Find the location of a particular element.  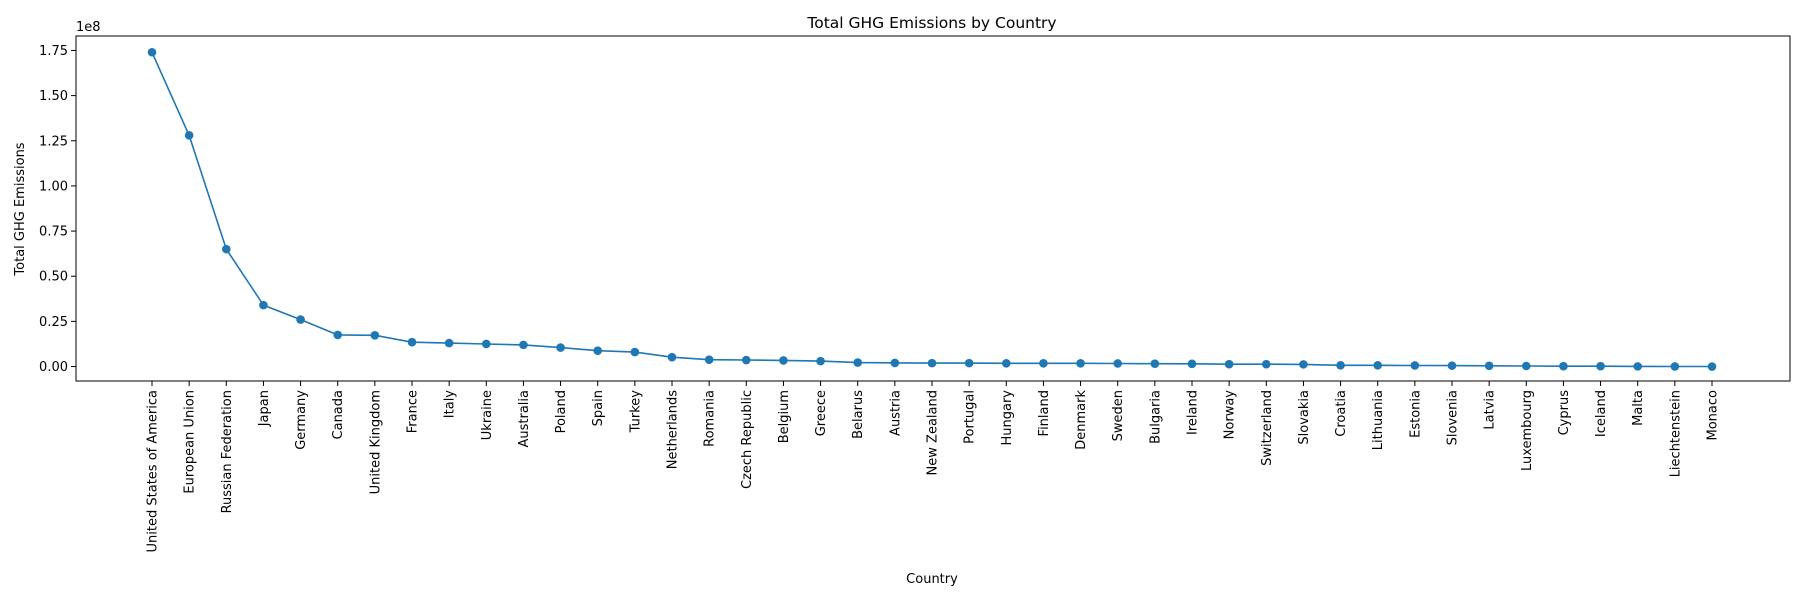

x-tick-label: Latvia is located at coordinates (1490, 410).